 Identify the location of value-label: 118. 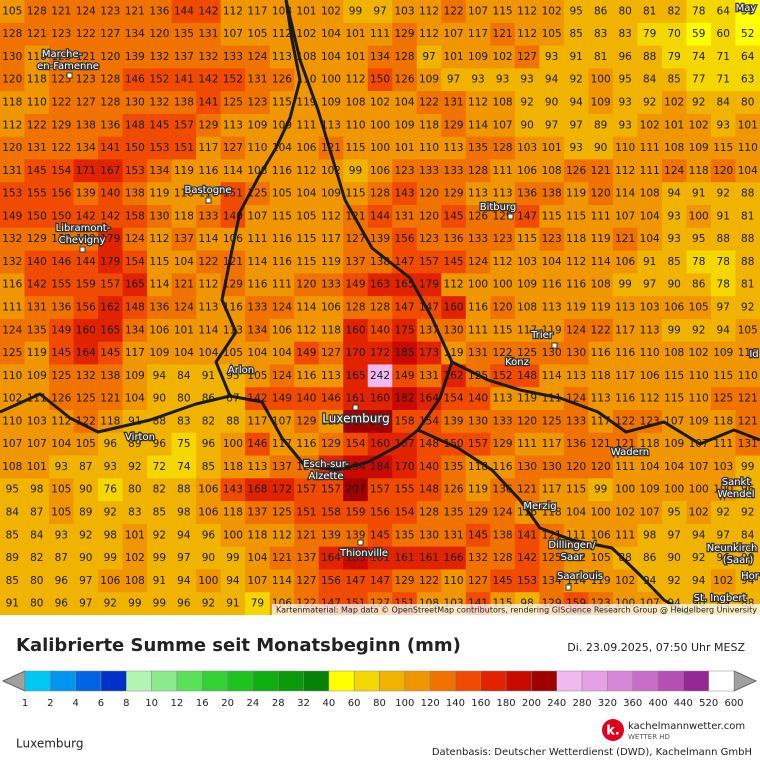
(552, 513).